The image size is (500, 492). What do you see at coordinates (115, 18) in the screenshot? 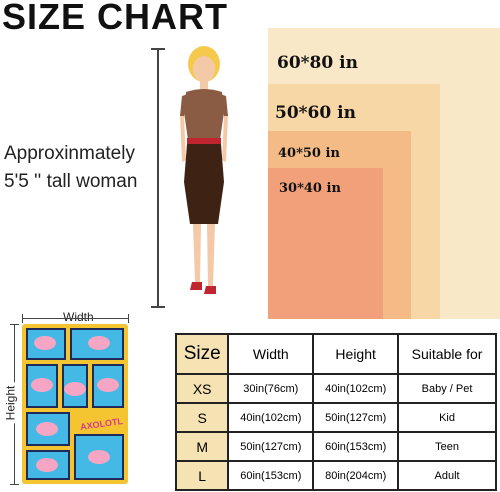
I see `page-title: SIZE CHART` at bounding box center [115, 18].